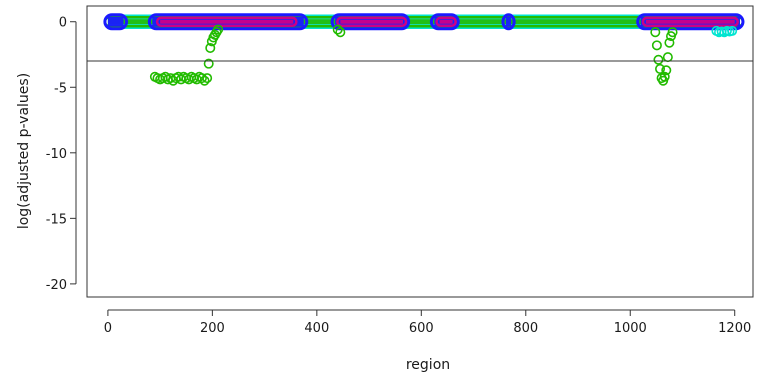  Describe the element at coordinates (60, 88) in the screenshot. I see `y-tick-label: -5` at that location.